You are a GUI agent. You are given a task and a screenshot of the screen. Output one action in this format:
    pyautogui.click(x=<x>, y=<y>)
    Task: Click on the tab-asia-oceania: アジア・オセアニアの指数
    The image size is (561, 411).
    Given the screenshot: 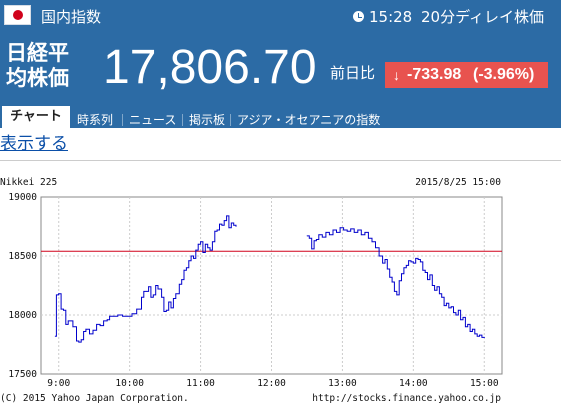 What is the action you would take?
    pyautogui.click(x=309, y=120)
    